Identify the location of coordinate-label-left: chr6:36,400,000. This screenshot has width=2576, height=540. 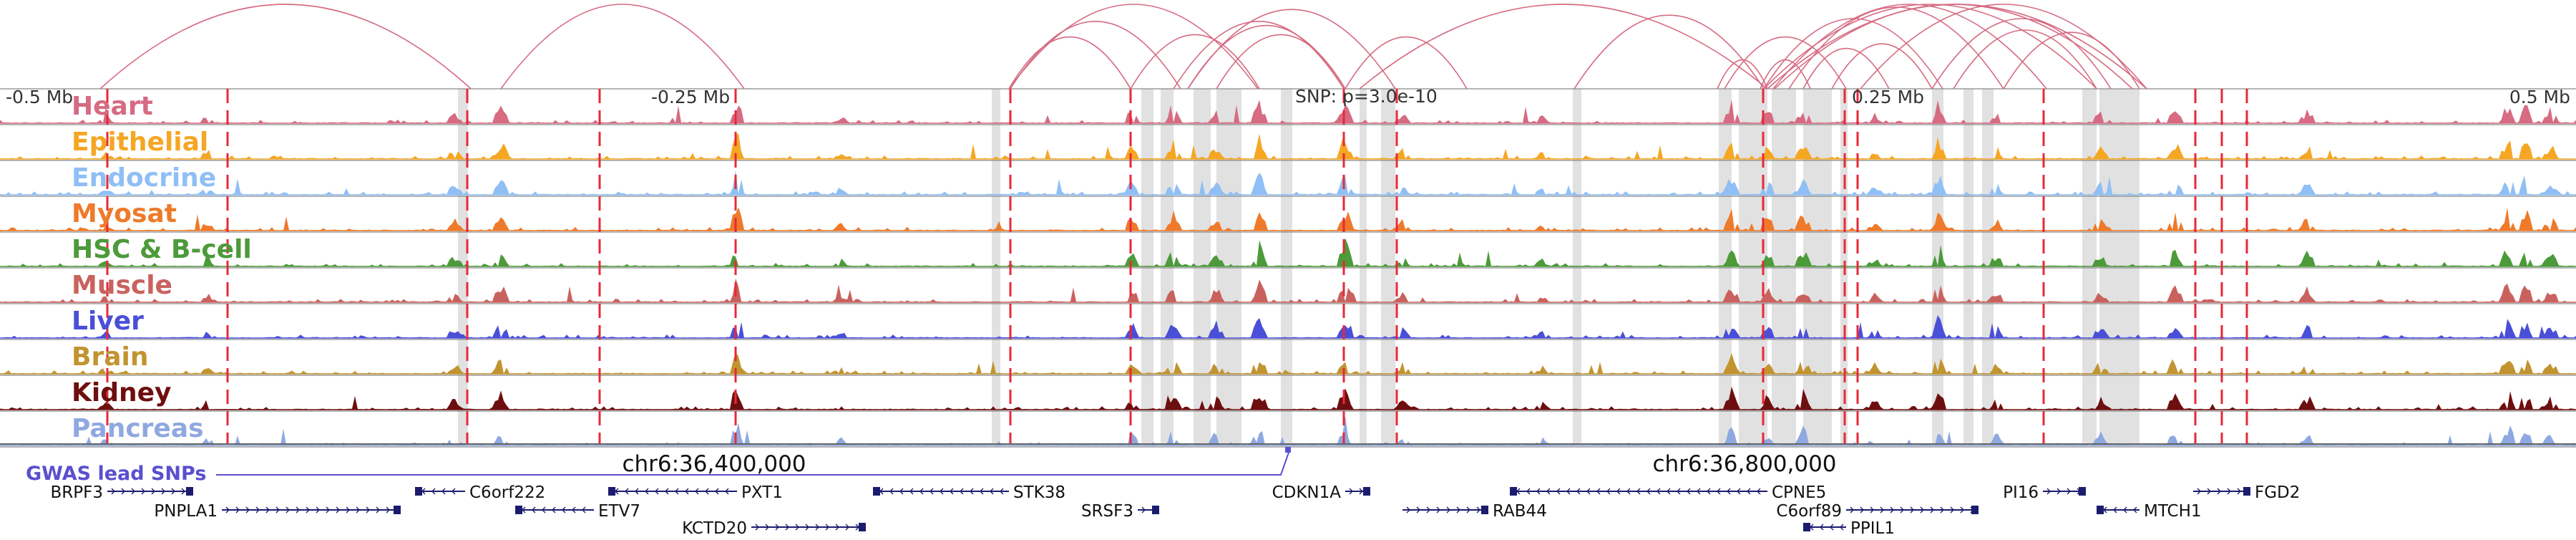
(714, 464).